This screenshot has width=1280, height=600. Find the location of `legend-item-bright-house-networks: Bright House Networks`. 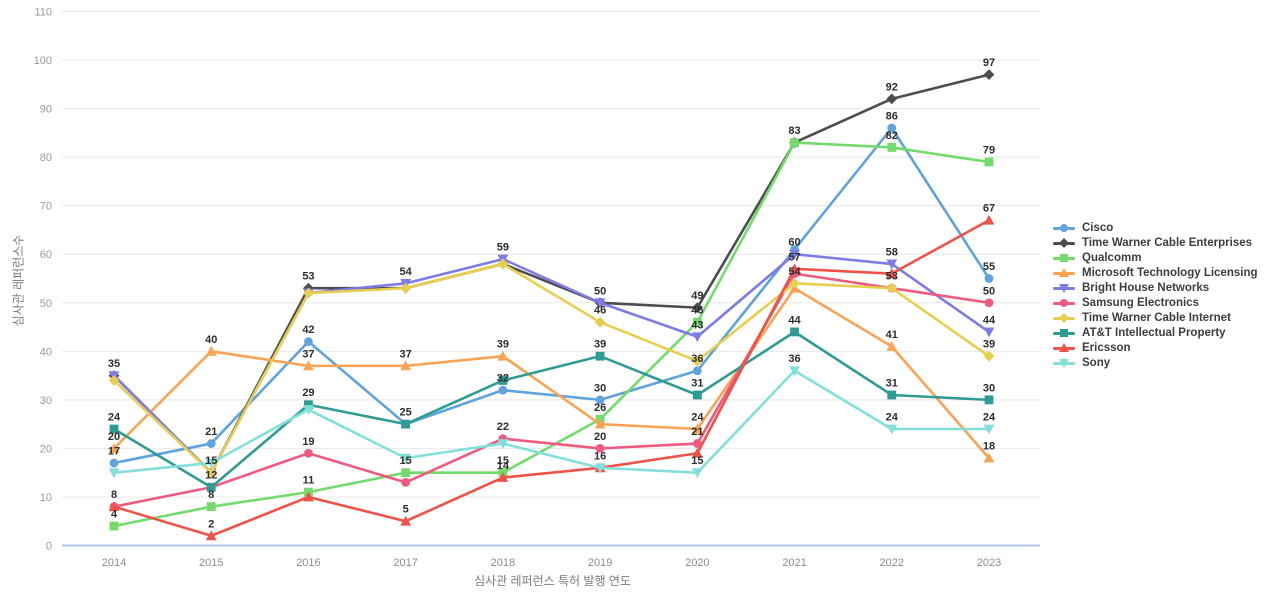

legend-item-bright-house-networks: Bright House Networks is located at coordinates (1155, 288).